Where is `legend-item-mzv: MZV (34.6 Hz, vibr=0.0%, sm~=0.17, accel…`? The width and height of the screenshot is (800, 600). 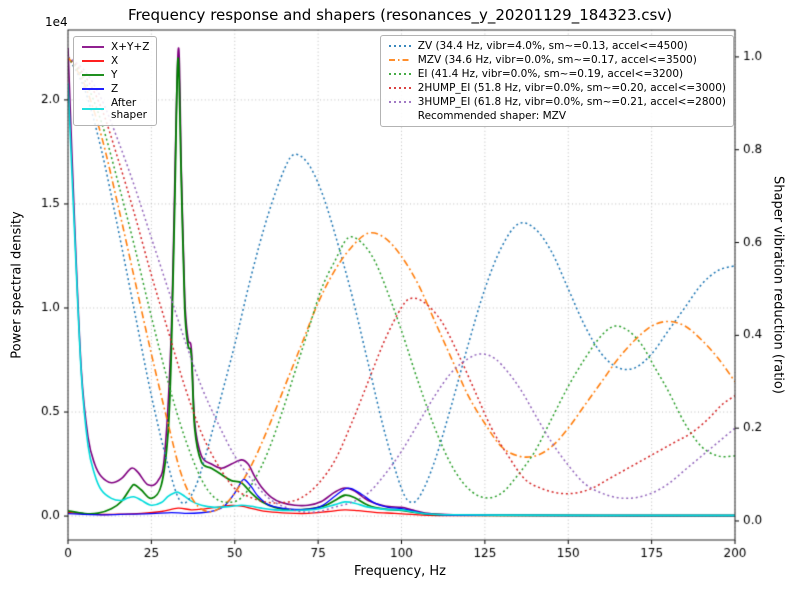 legend-item-mzv: MZV (34.6 Hz, vibr=0.0%, sm~=0.17, accel… is located at coordinates (557, 60).